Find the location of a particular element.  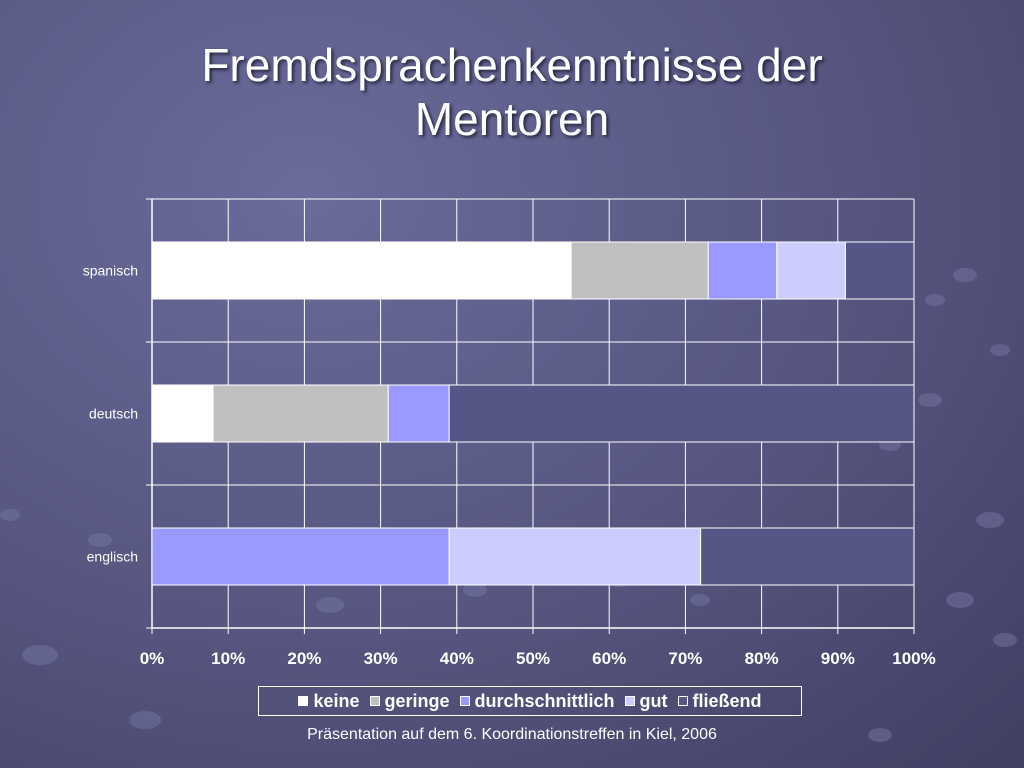

legend-item-geringe: geringe is located at coordinates (409, 701).